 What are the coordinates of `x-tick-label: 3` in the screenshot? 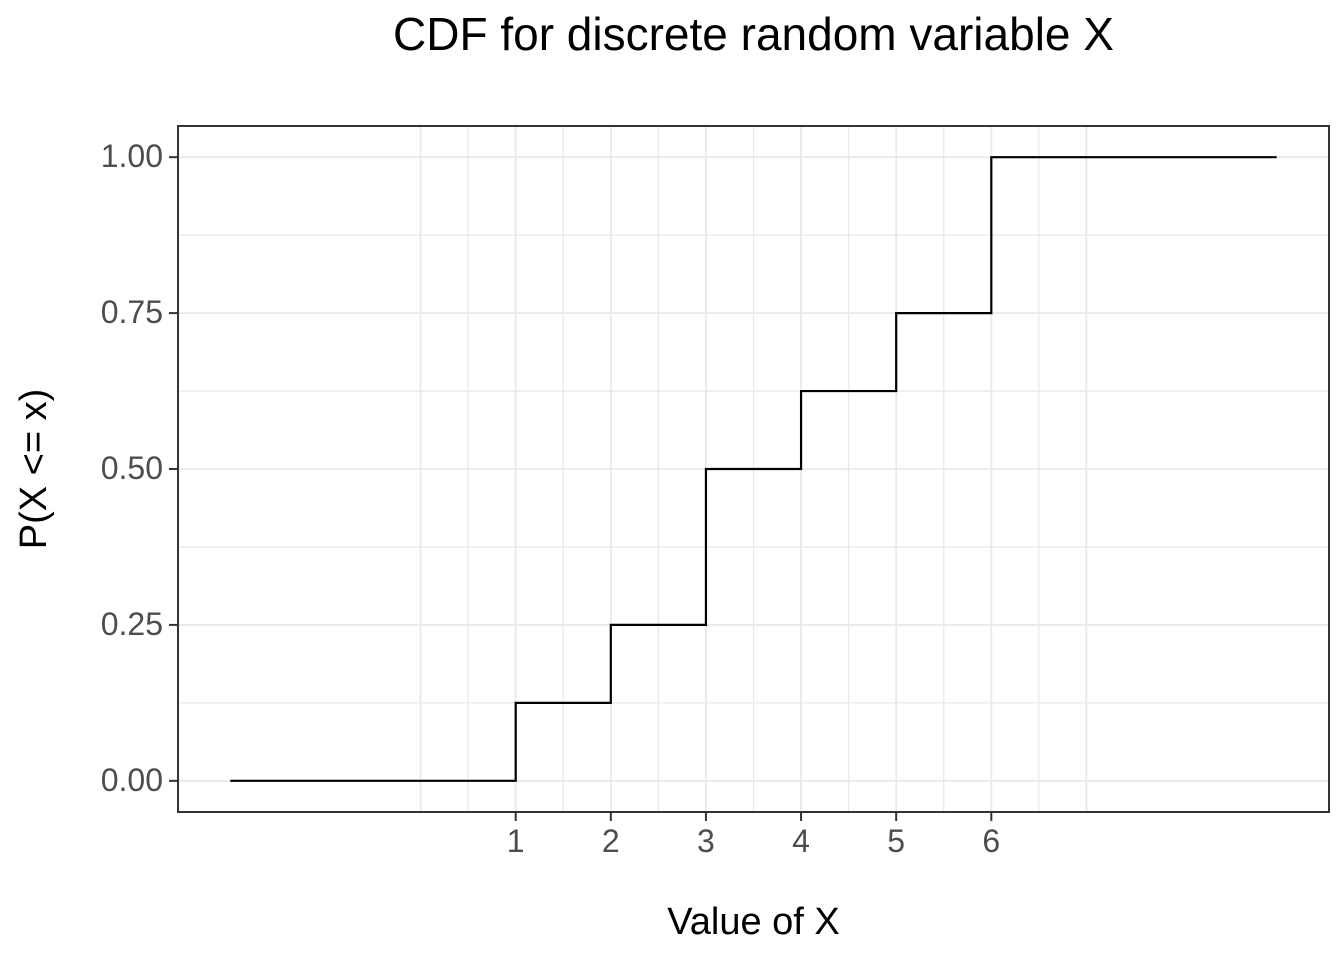 It's located at (706, 841).